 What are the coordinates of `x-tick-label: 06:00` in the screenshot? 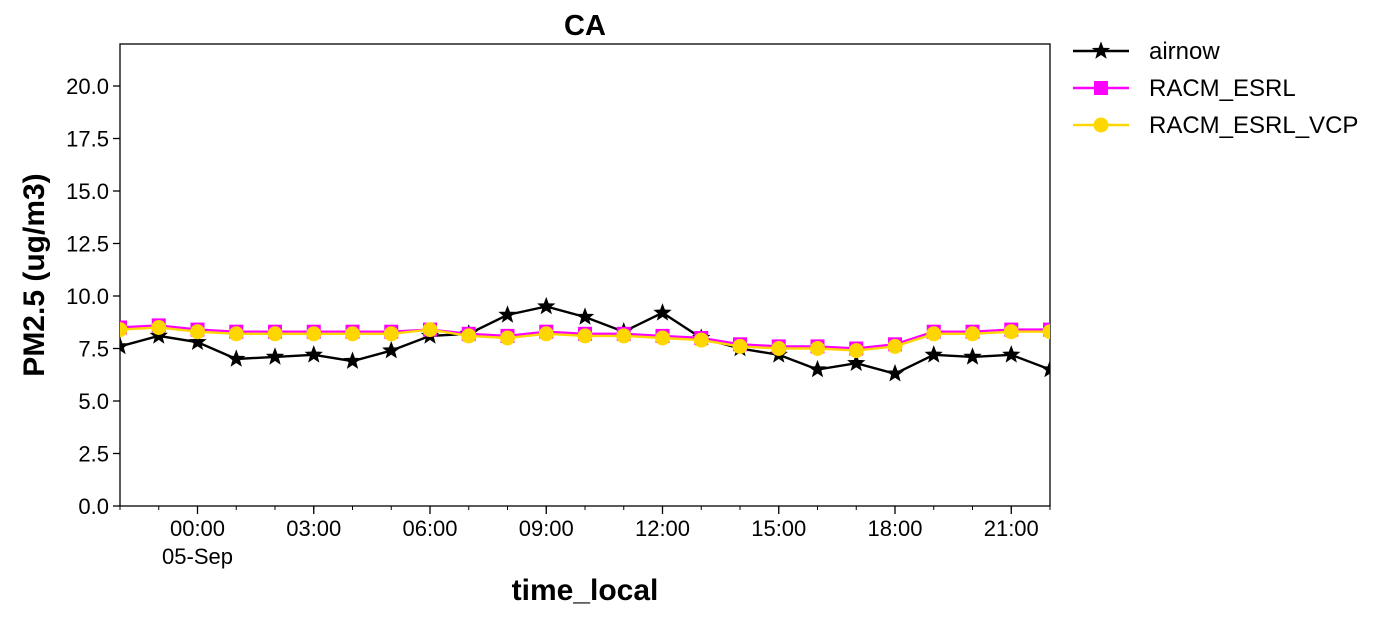 It's located at (429, 528).